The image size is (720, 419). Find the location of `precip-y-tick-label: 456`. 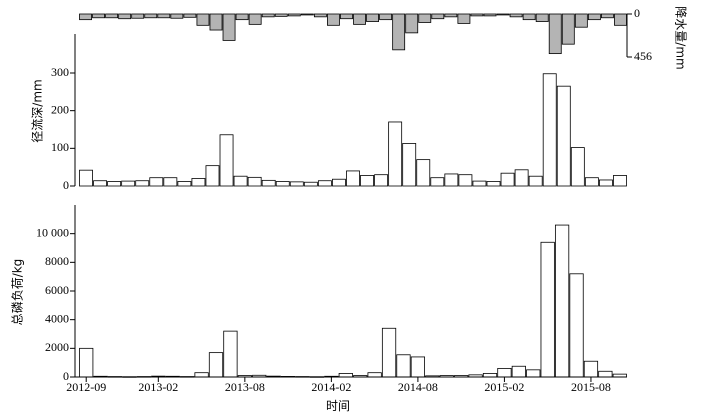

precip-y-tick-label: 456 is located at coordinates (643, 56).